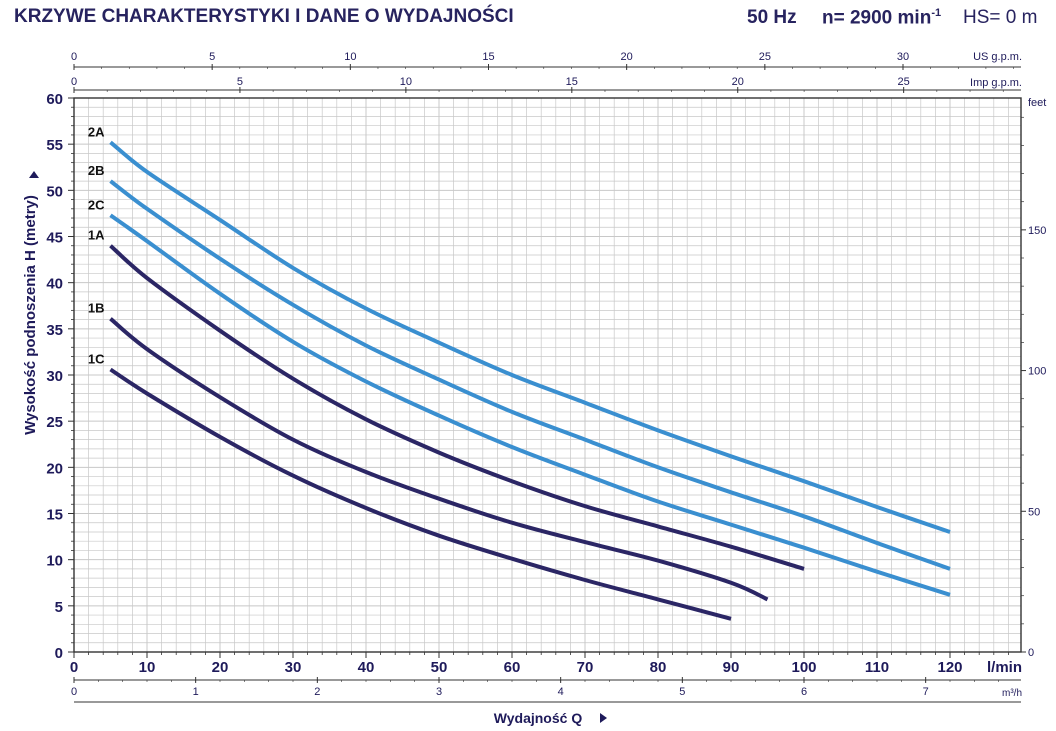  Describe the element at coordinates (904, 82) in the screenshot. I see `imp-gpm-tick-label: 25` at that location.